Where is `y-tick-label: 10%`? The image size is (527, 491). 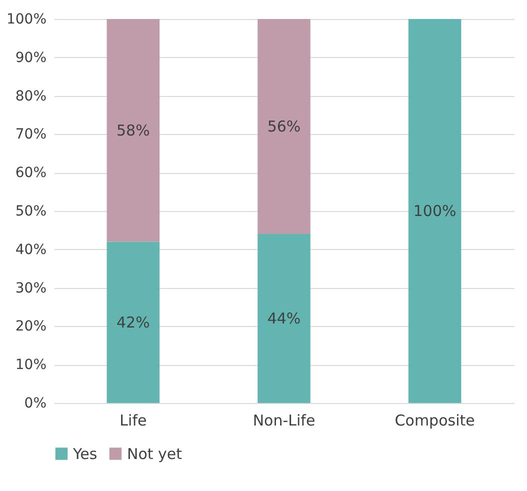 y-tick-label: 10% is located at coordinates (30, 365).